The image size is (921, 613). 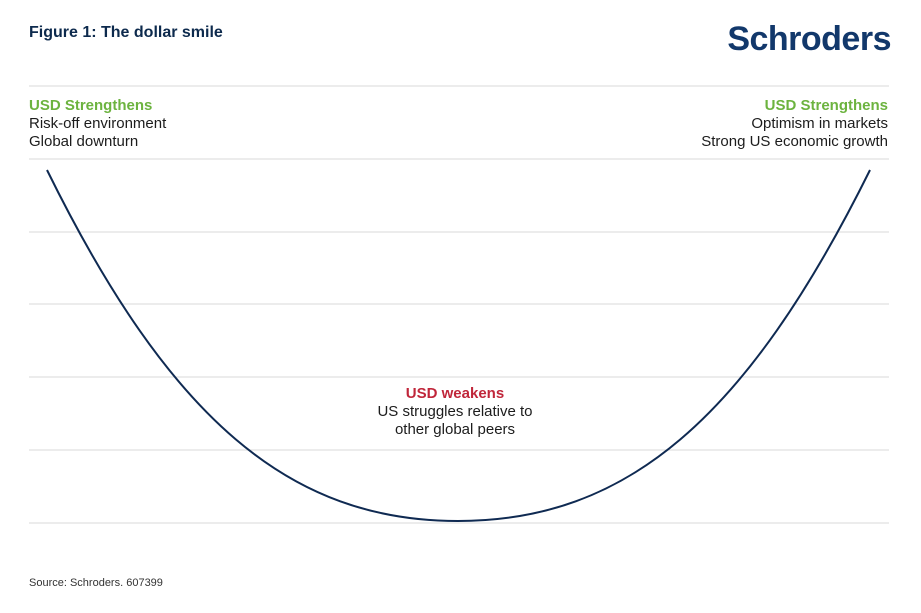 I want to click on annotation-right-line2: Strong US economic growth, so click(x=794, y=141).